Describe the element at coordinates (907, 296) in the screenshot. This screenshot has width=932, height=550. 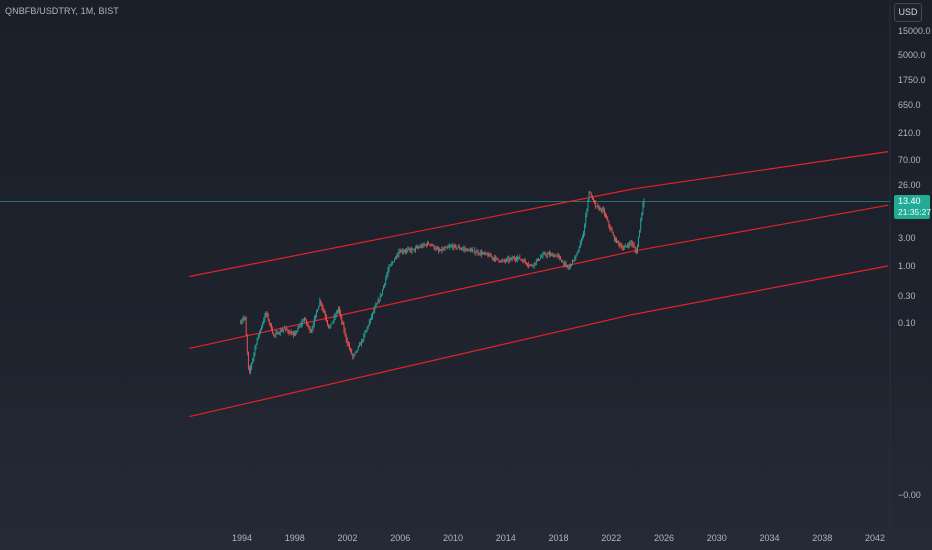
I see `y-tick-label: 0.30` at that location.